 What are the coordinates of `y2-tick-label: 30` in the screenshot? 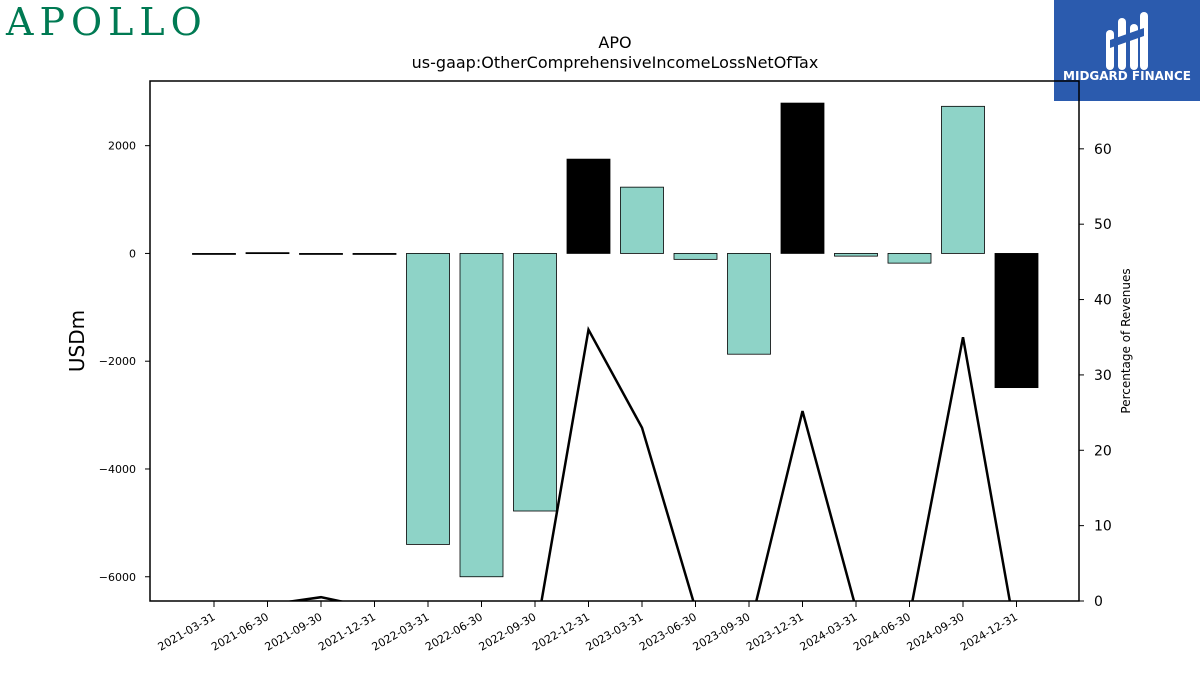 It's located at (1103, 376).